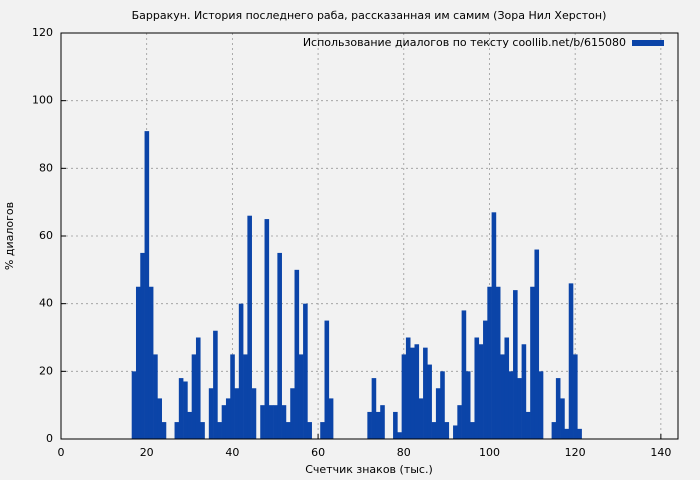  Describe the element at coordinates (660, 452) in the screenshot. I see `x-tick-label: 140` at that location.